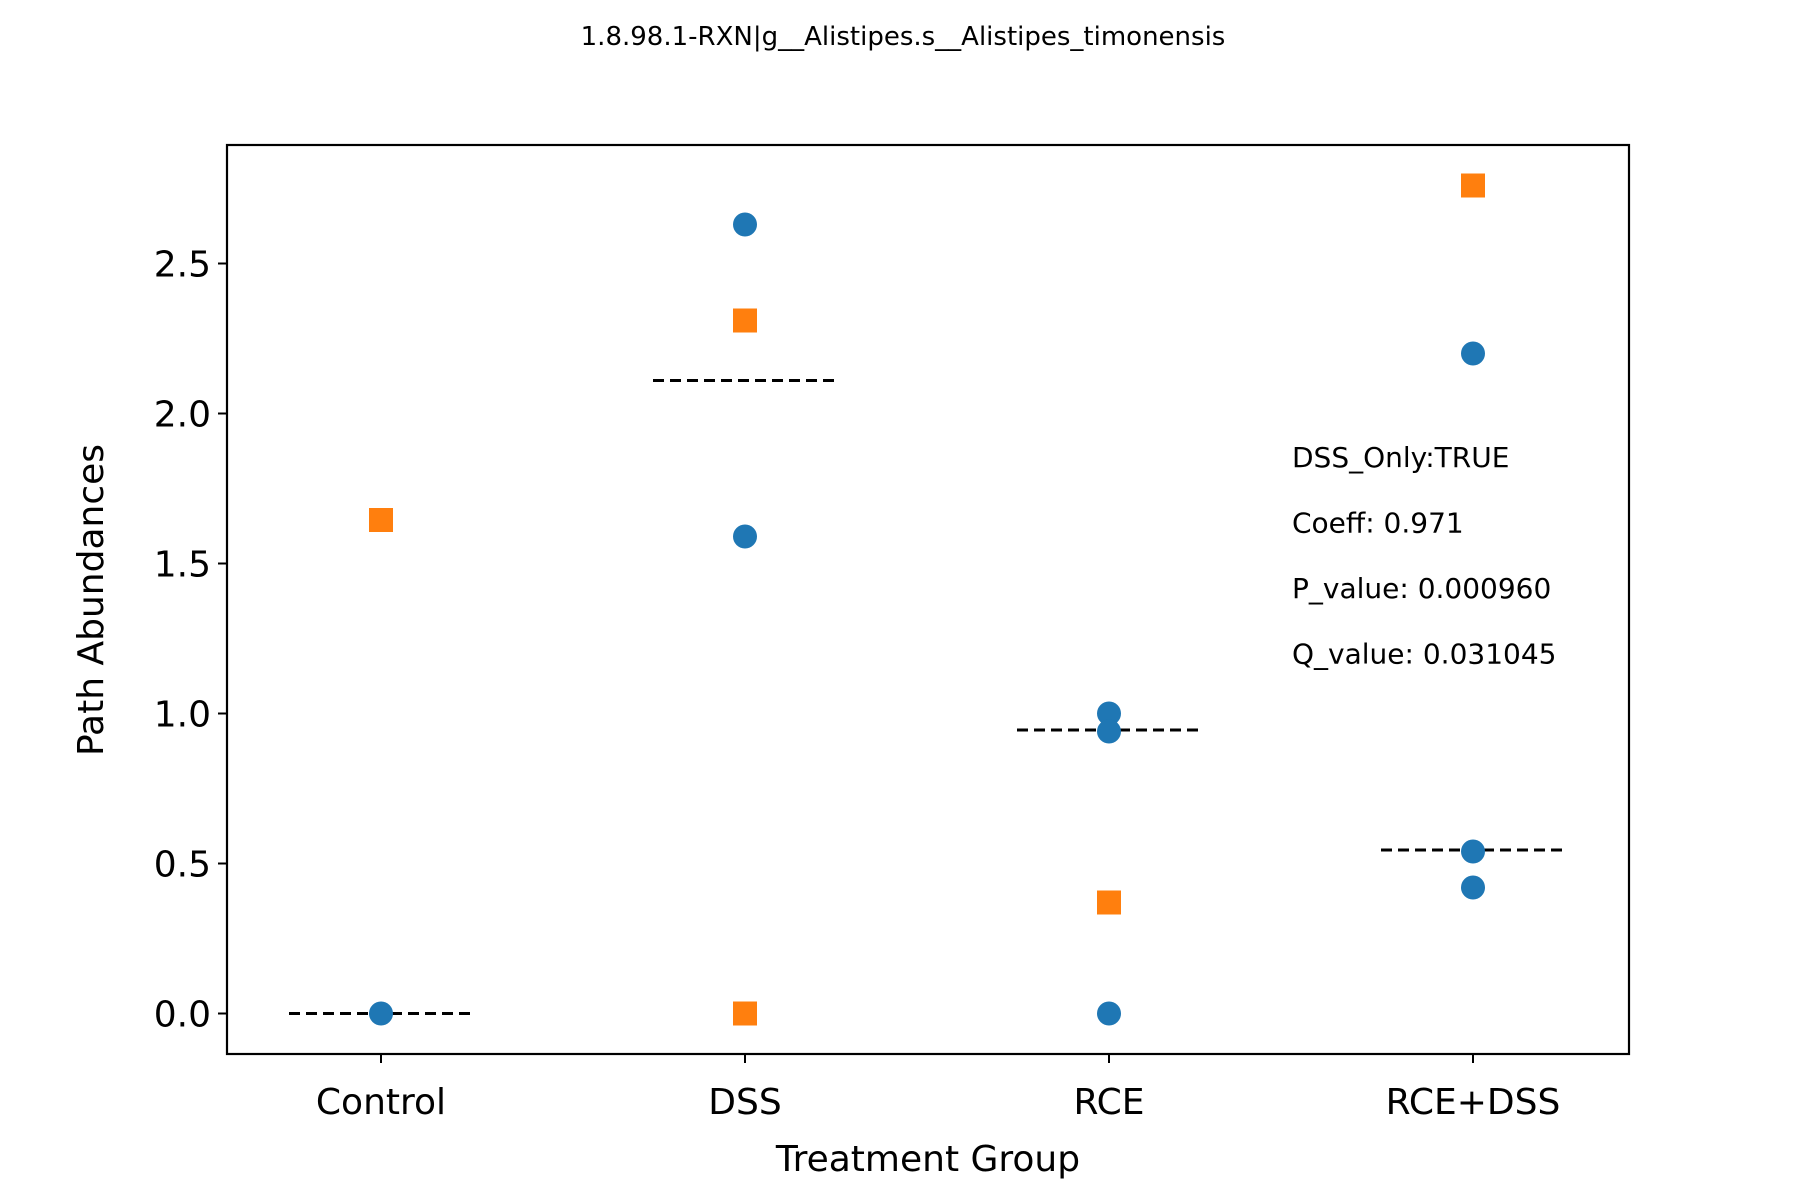 This screenshot has height=1200, width=1800. I want to click on x-tick-label: Control, so click(381, 1102).